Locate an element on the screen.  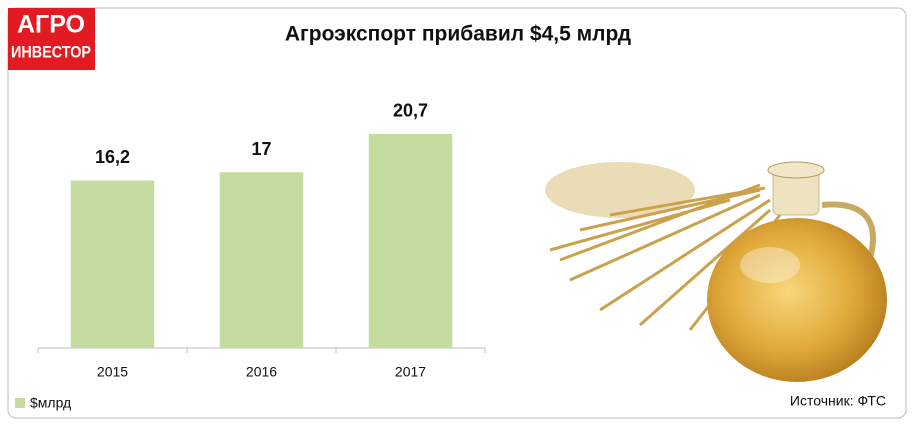
logo-box is located at coordinates (51, 39).